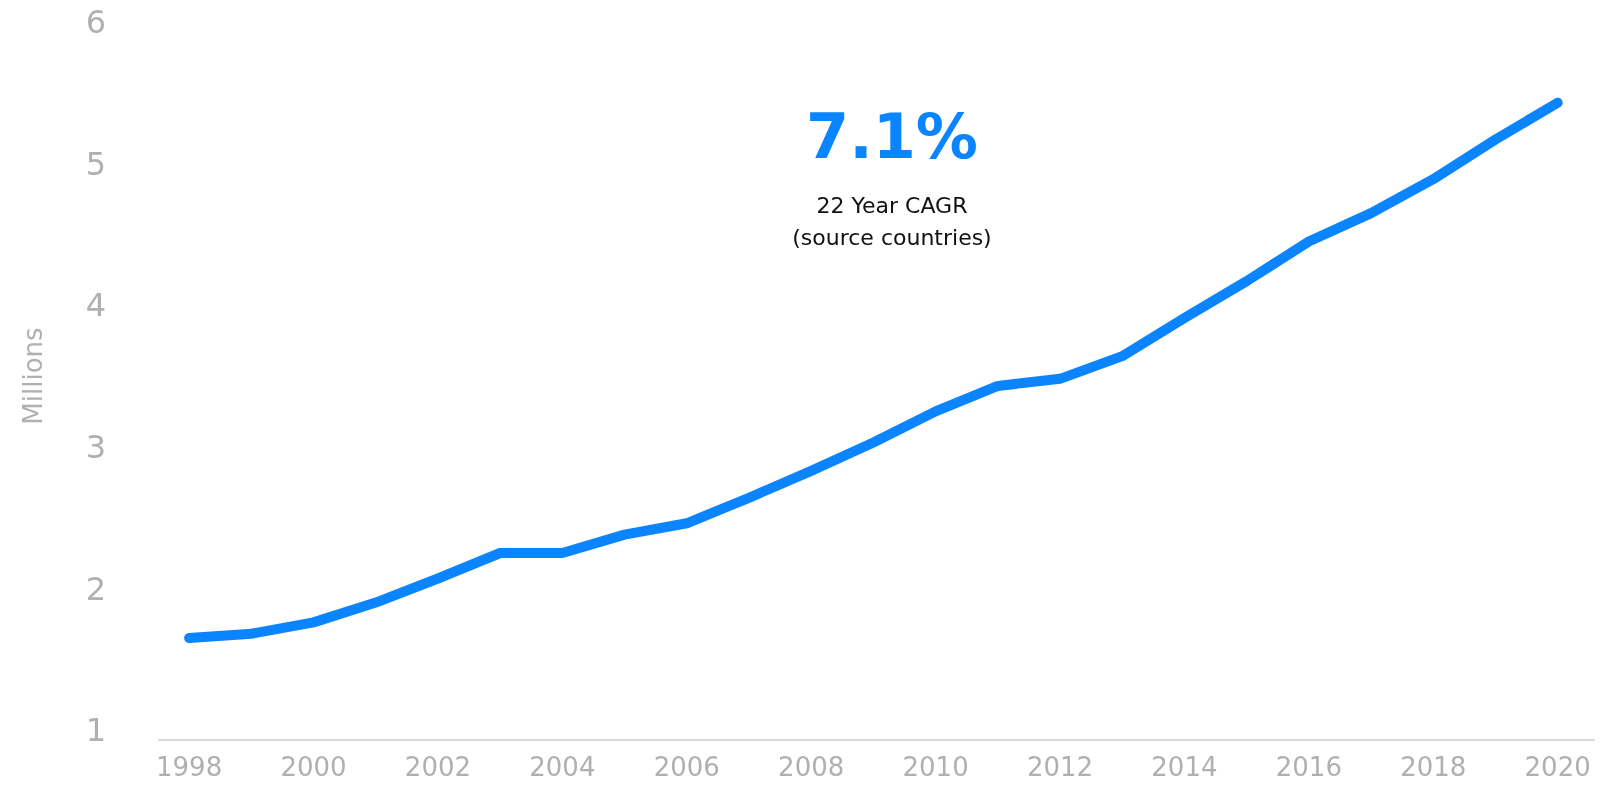  Describe the element at coordinates (1060, 767) in the screenshot. I see `x-tick-label: 2012` at that location.